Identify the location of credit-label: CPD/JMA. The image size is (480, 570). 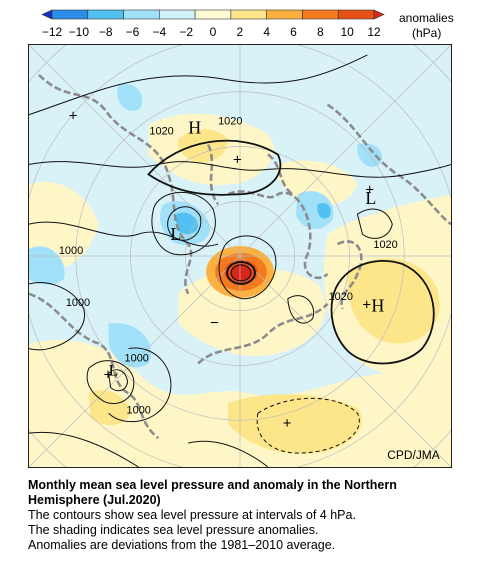
(413, 455).